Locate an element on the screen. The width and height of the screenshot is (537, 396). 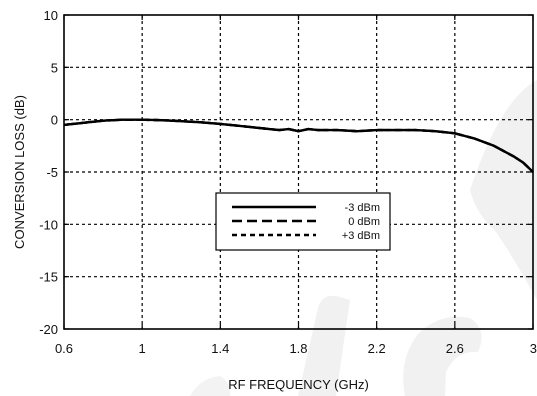
series-layer is located at coordinates (298, 145).